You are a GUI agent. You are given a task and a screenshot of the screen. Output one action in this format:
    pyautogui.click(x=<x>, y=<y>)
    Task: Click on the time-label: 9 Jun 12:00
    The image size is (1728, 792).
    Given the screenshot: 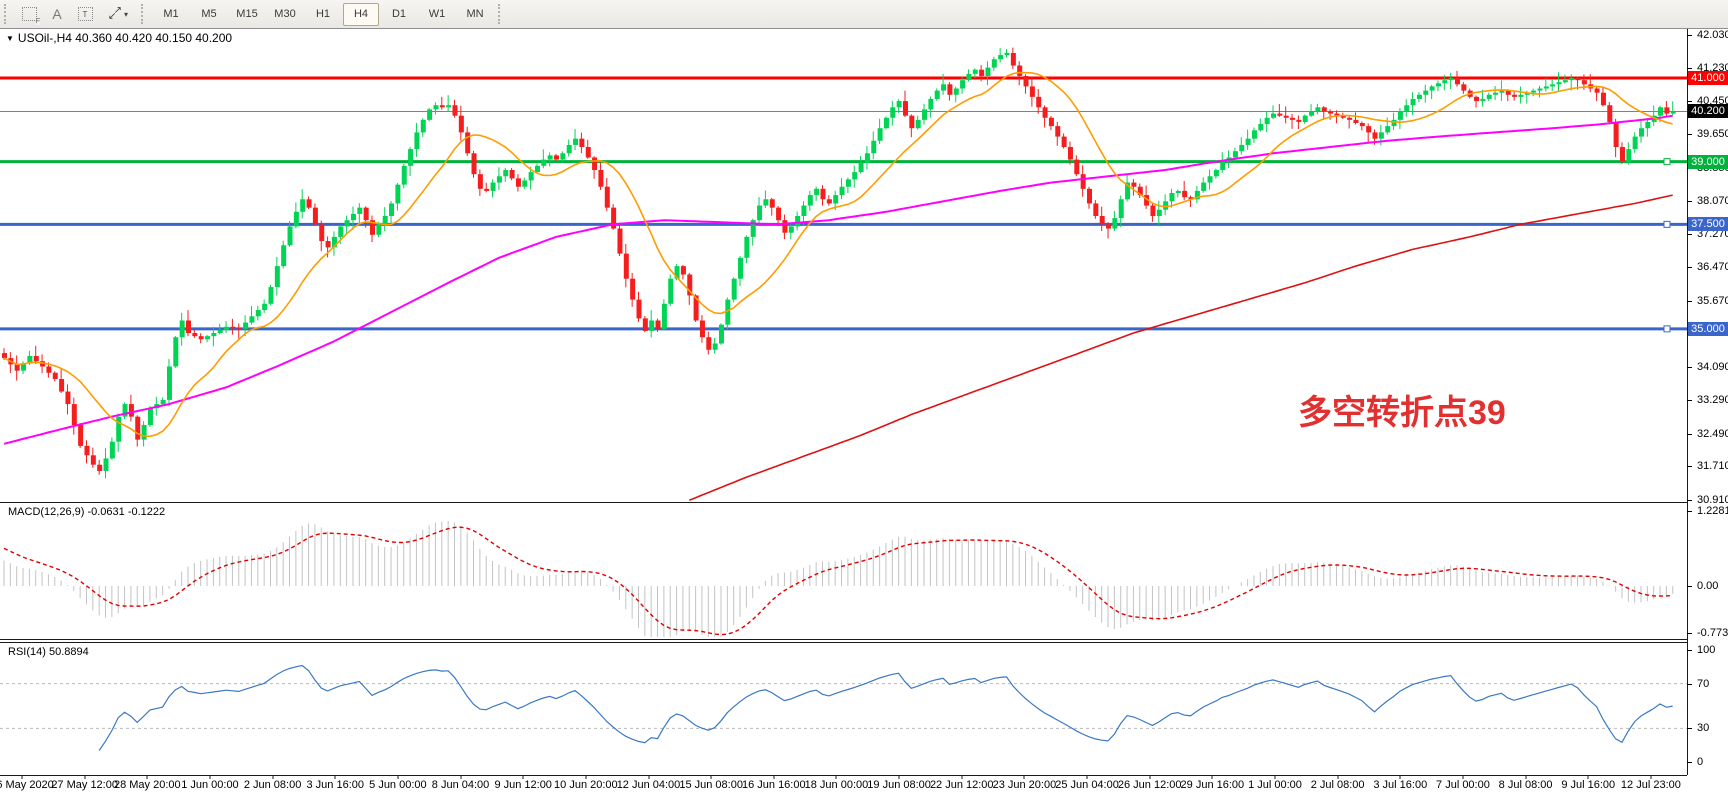 What is the action you would take?
    pyautogui.click(x=523, y=785)
    